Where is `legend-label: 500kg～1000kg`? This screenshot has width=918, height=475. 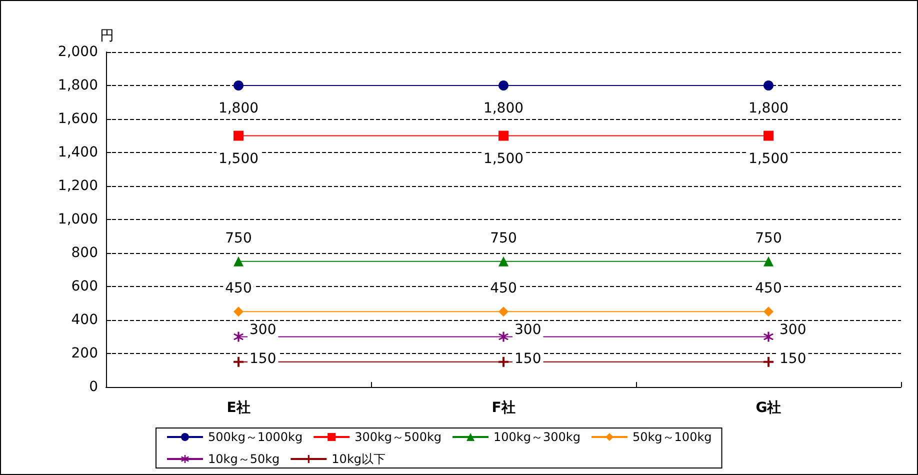
legend-label: 500kg～1000kg is located at coordinates (255, 437).